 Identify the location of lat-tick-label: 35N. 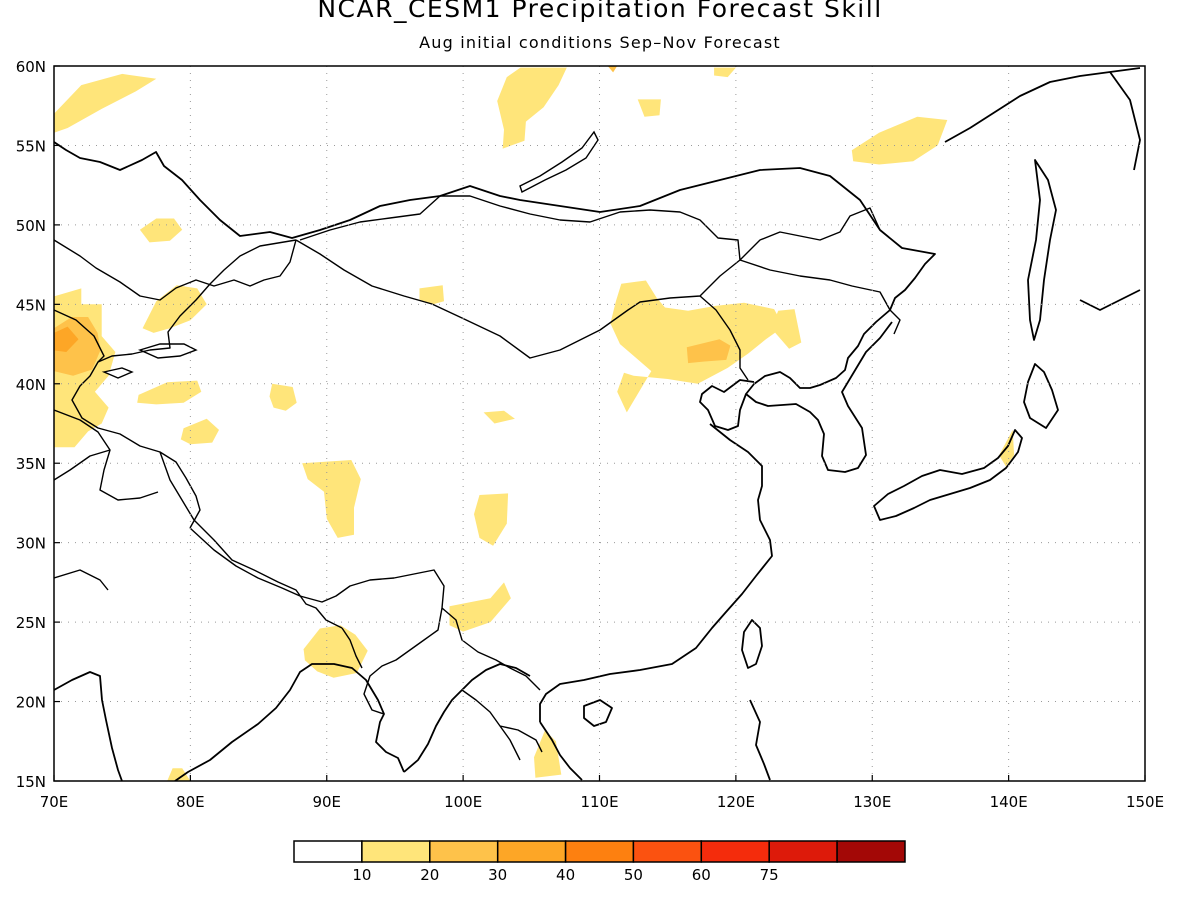
(31, 464).